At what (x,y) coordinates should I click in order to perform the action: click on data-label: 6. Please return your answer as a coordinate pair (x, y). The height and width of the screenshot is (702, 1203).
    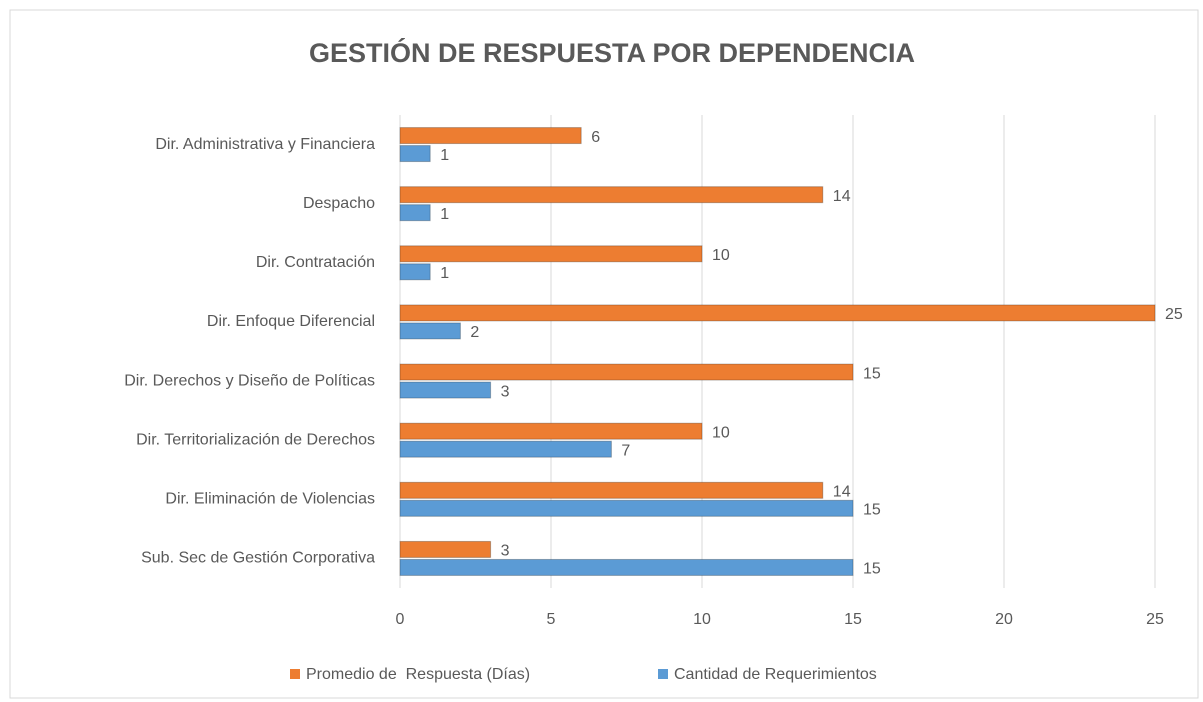
    Looking at the image, I should click on (595, 137).